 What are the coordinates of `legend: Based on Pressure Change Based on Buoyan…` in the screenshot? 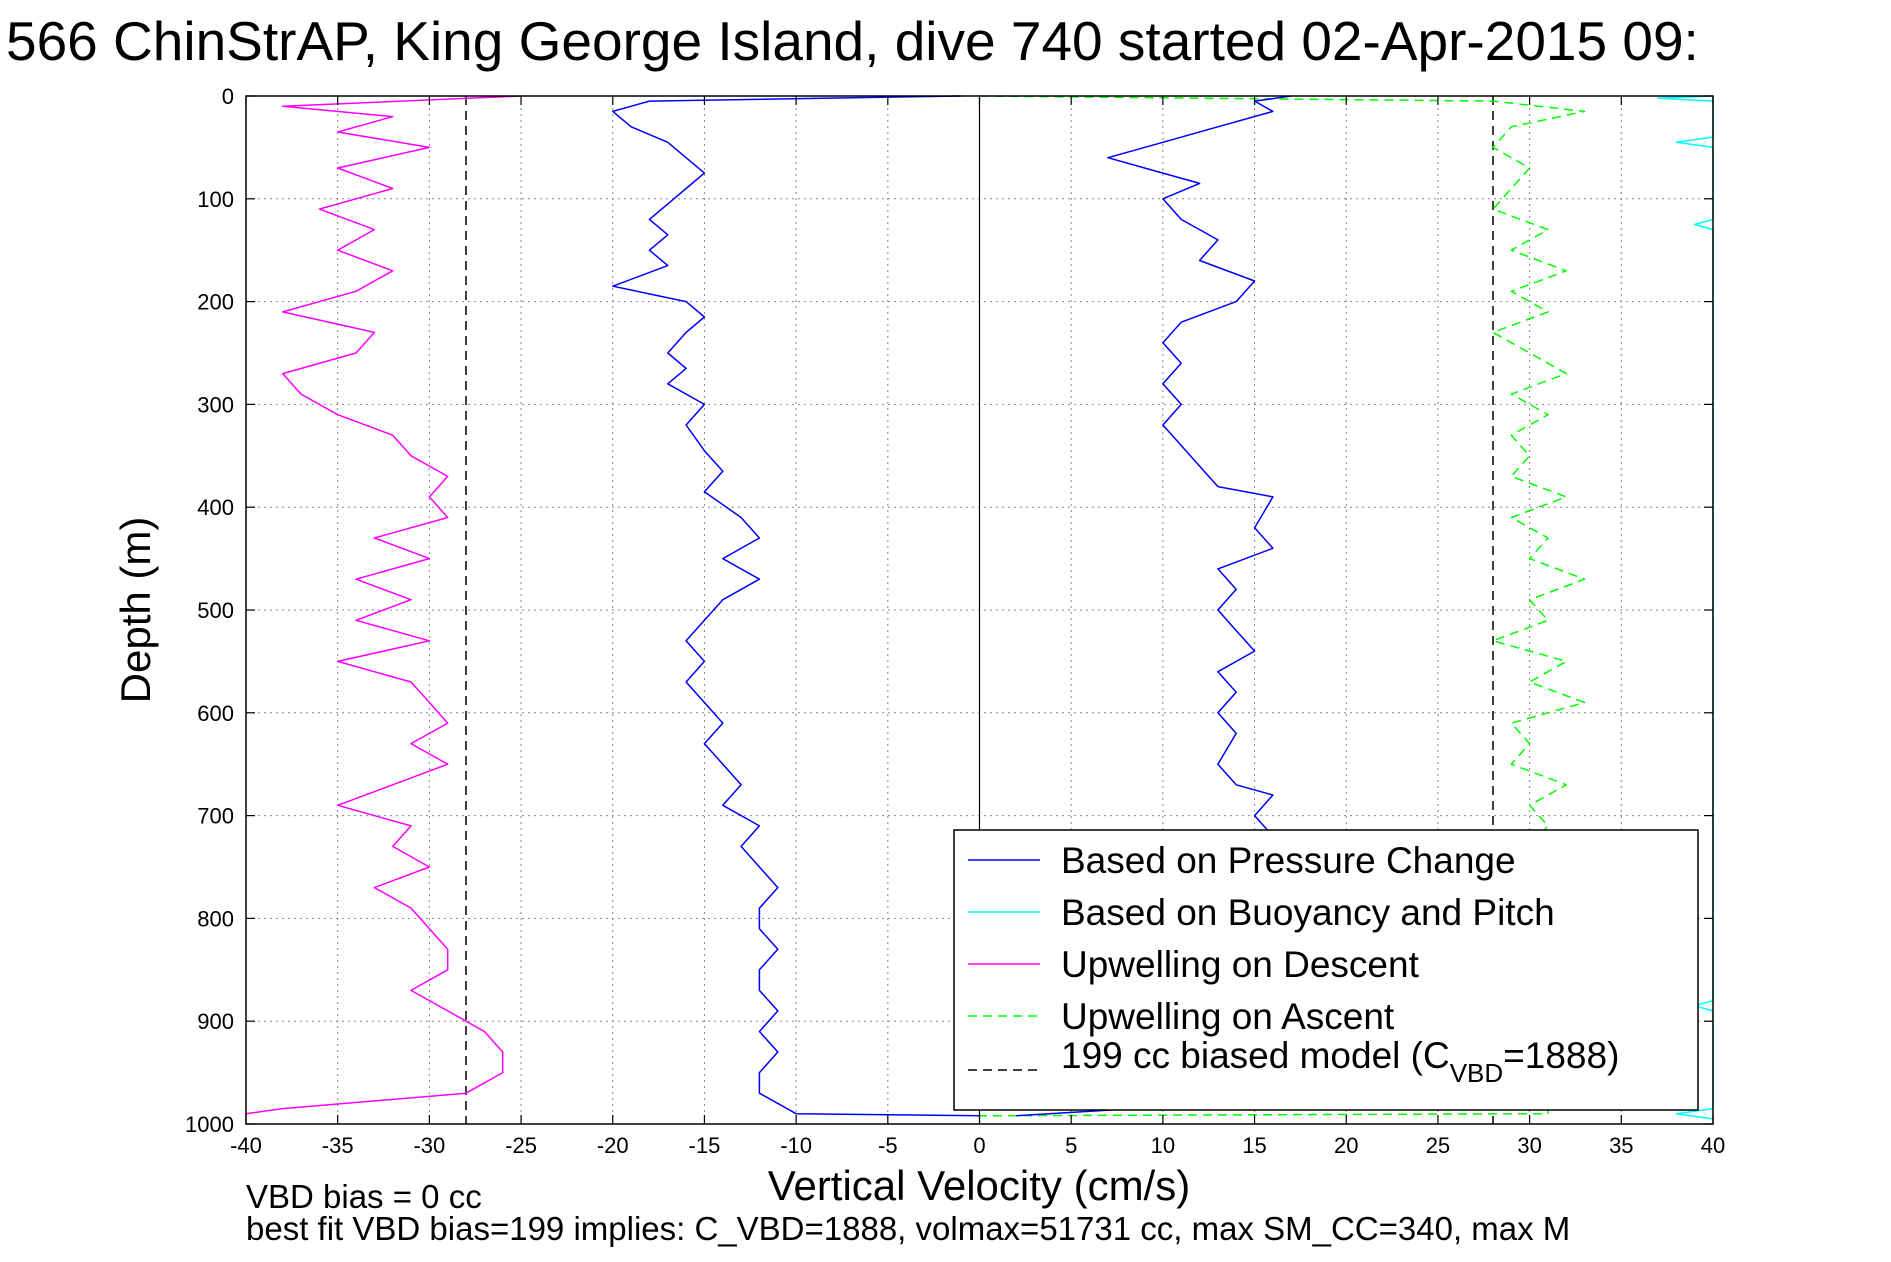 It's located at (1326, 970).